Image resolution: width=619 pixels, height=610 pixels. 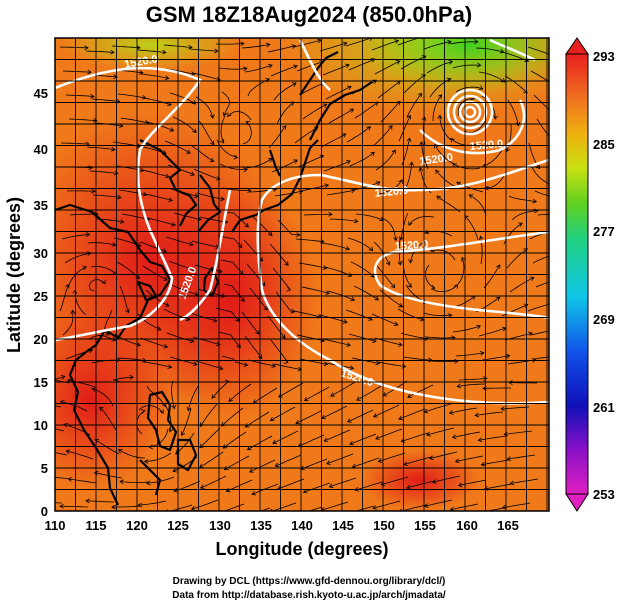 I want to click on colorbar-bottom-arrow, so click(x=577, y=502).